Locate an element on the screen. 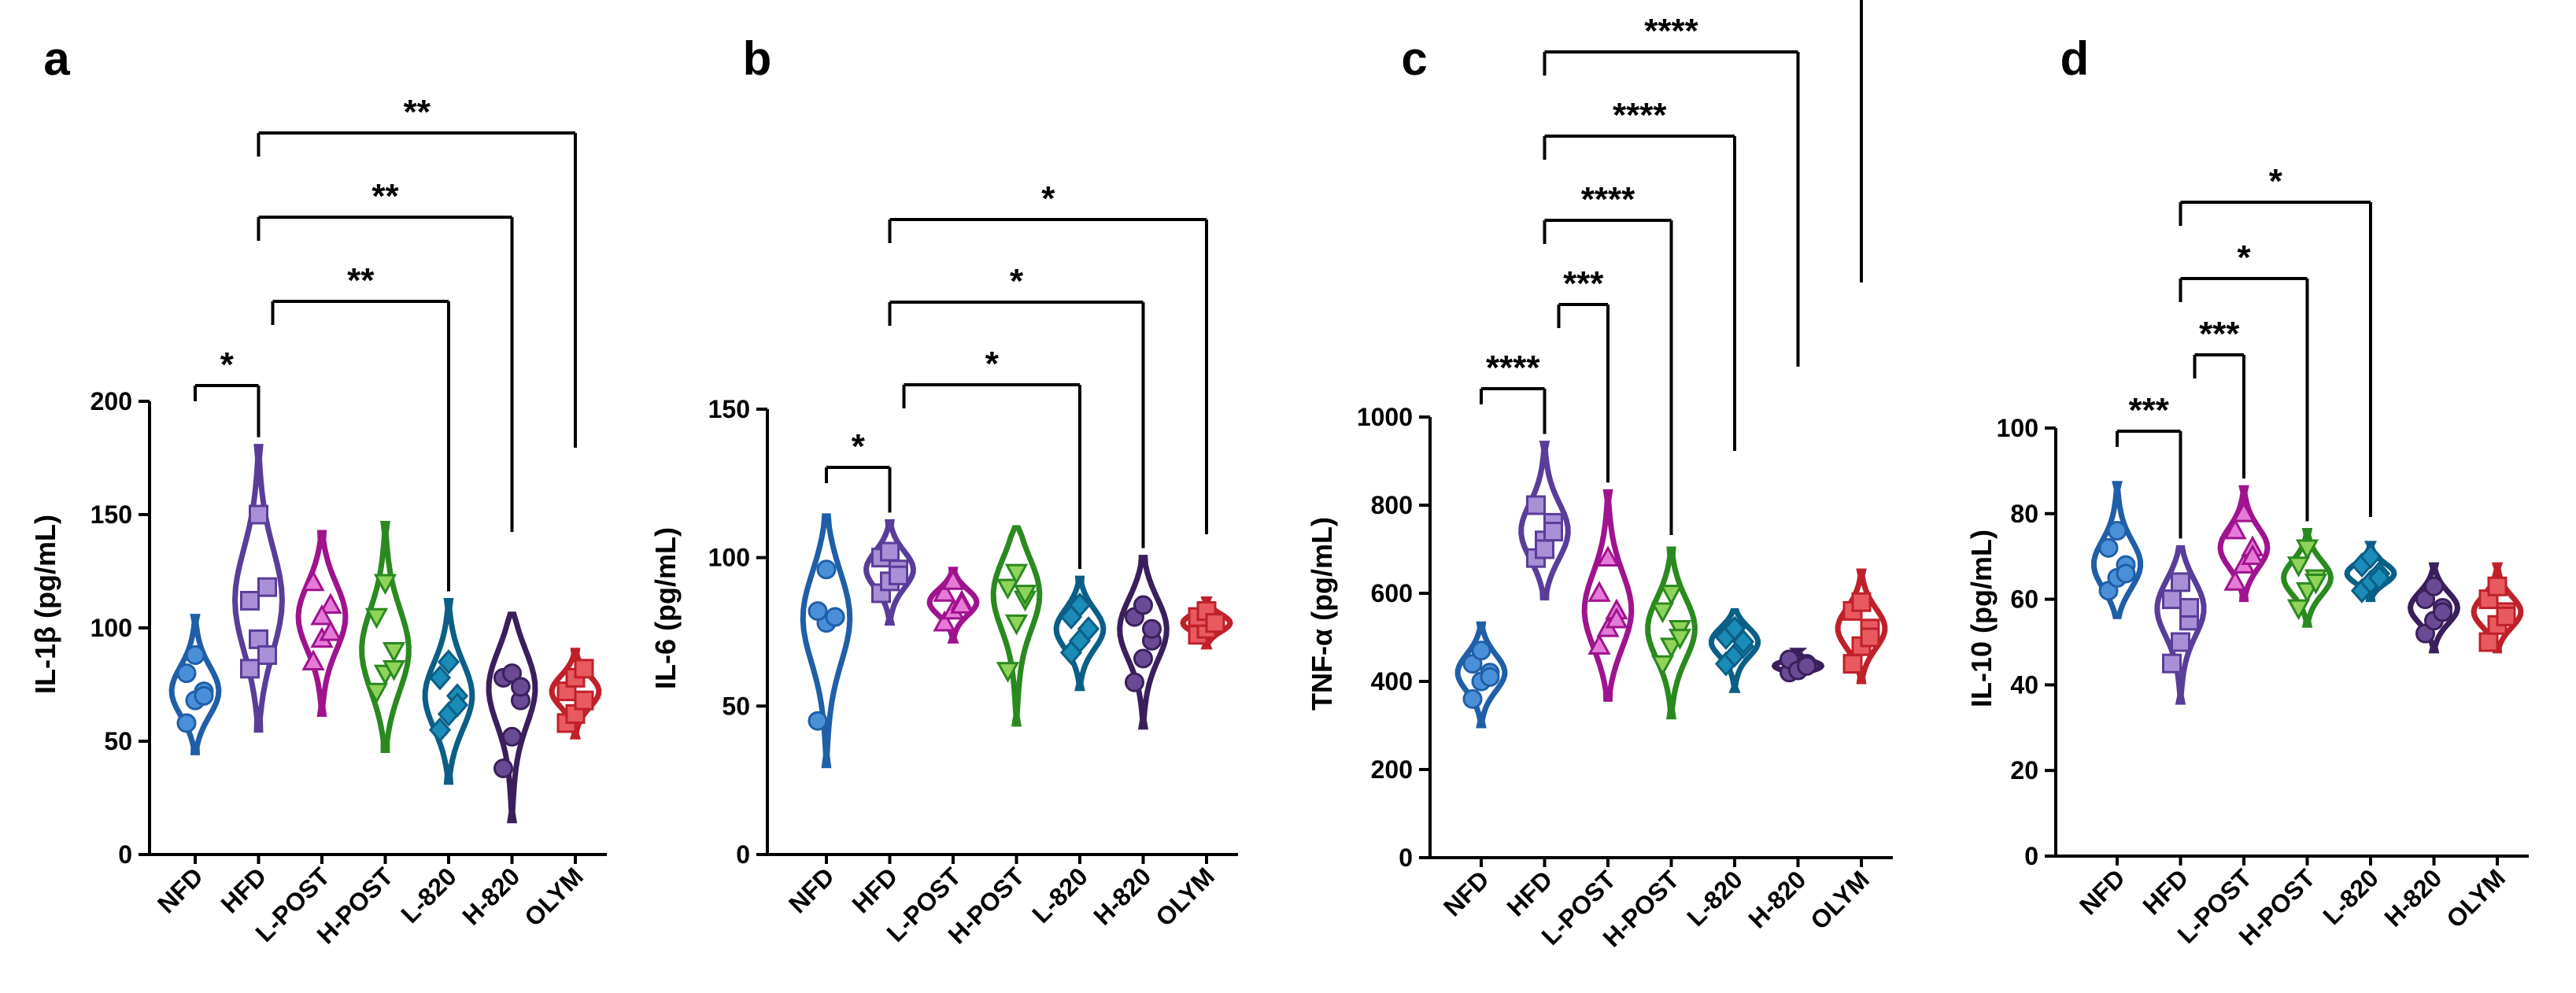 This screenshot has height=993, width=2576. significance-bracket: **** is located at coordinates (1608, 357).